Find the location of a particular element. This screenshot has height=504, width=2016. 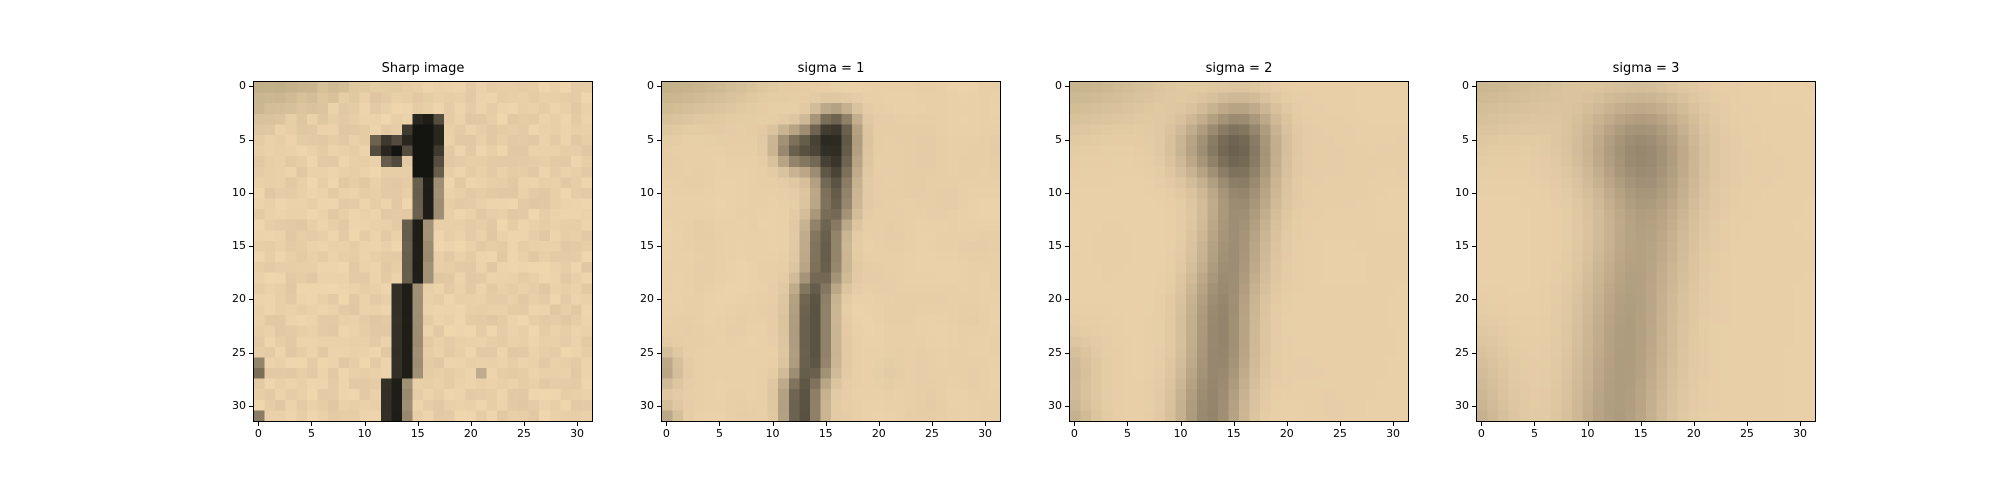

image-sharp is located at coordinates (423, 251).